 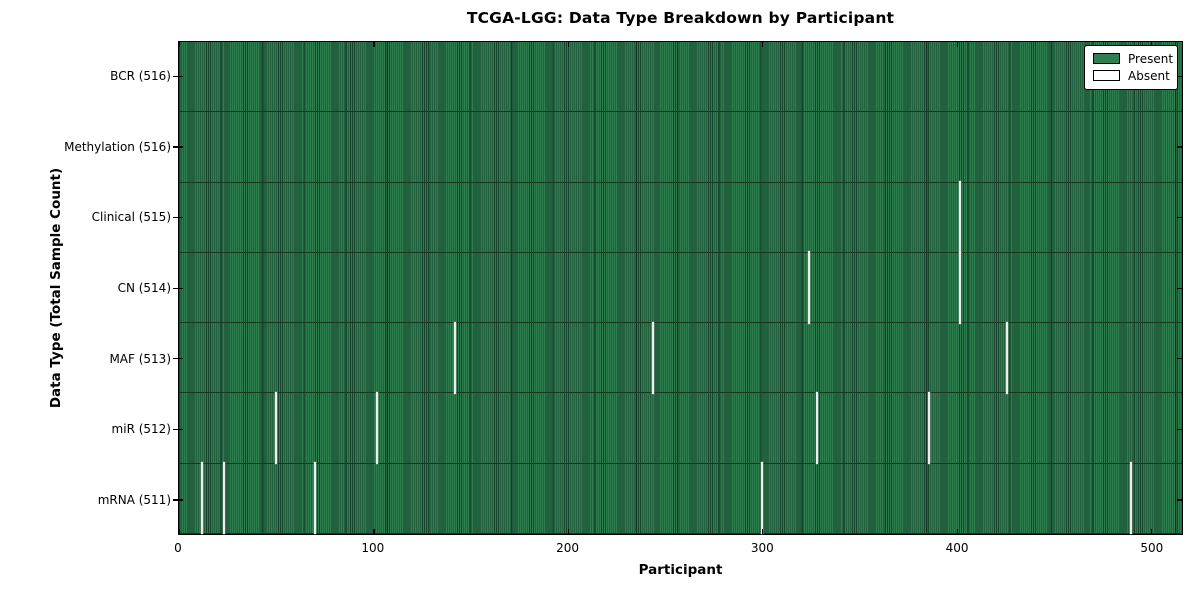 I want to click on y-tick-label-methylation: Methylation (516), so click(x=117, y=146).